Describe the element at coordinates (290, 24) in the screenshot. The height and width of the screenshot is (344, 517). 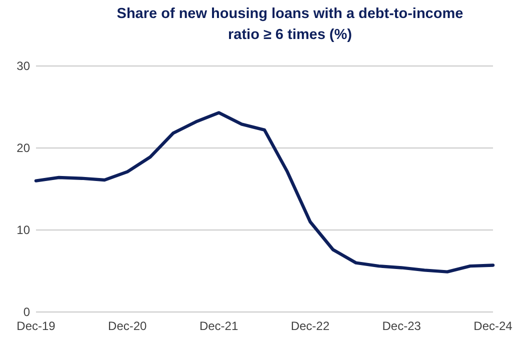
I see `chart-title: Share of new housing loans with a debt-to-income ratio ≥ 6 times (%)` at that location.